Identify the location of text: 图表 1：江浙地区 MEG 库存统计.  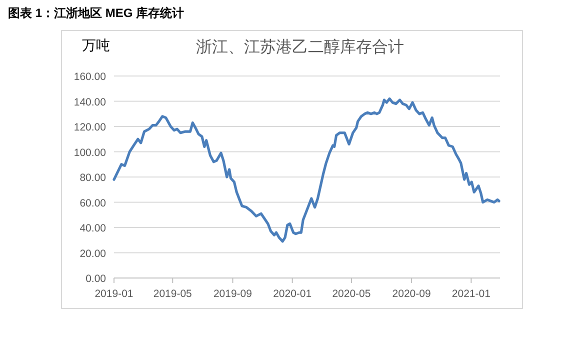
(96, 13).